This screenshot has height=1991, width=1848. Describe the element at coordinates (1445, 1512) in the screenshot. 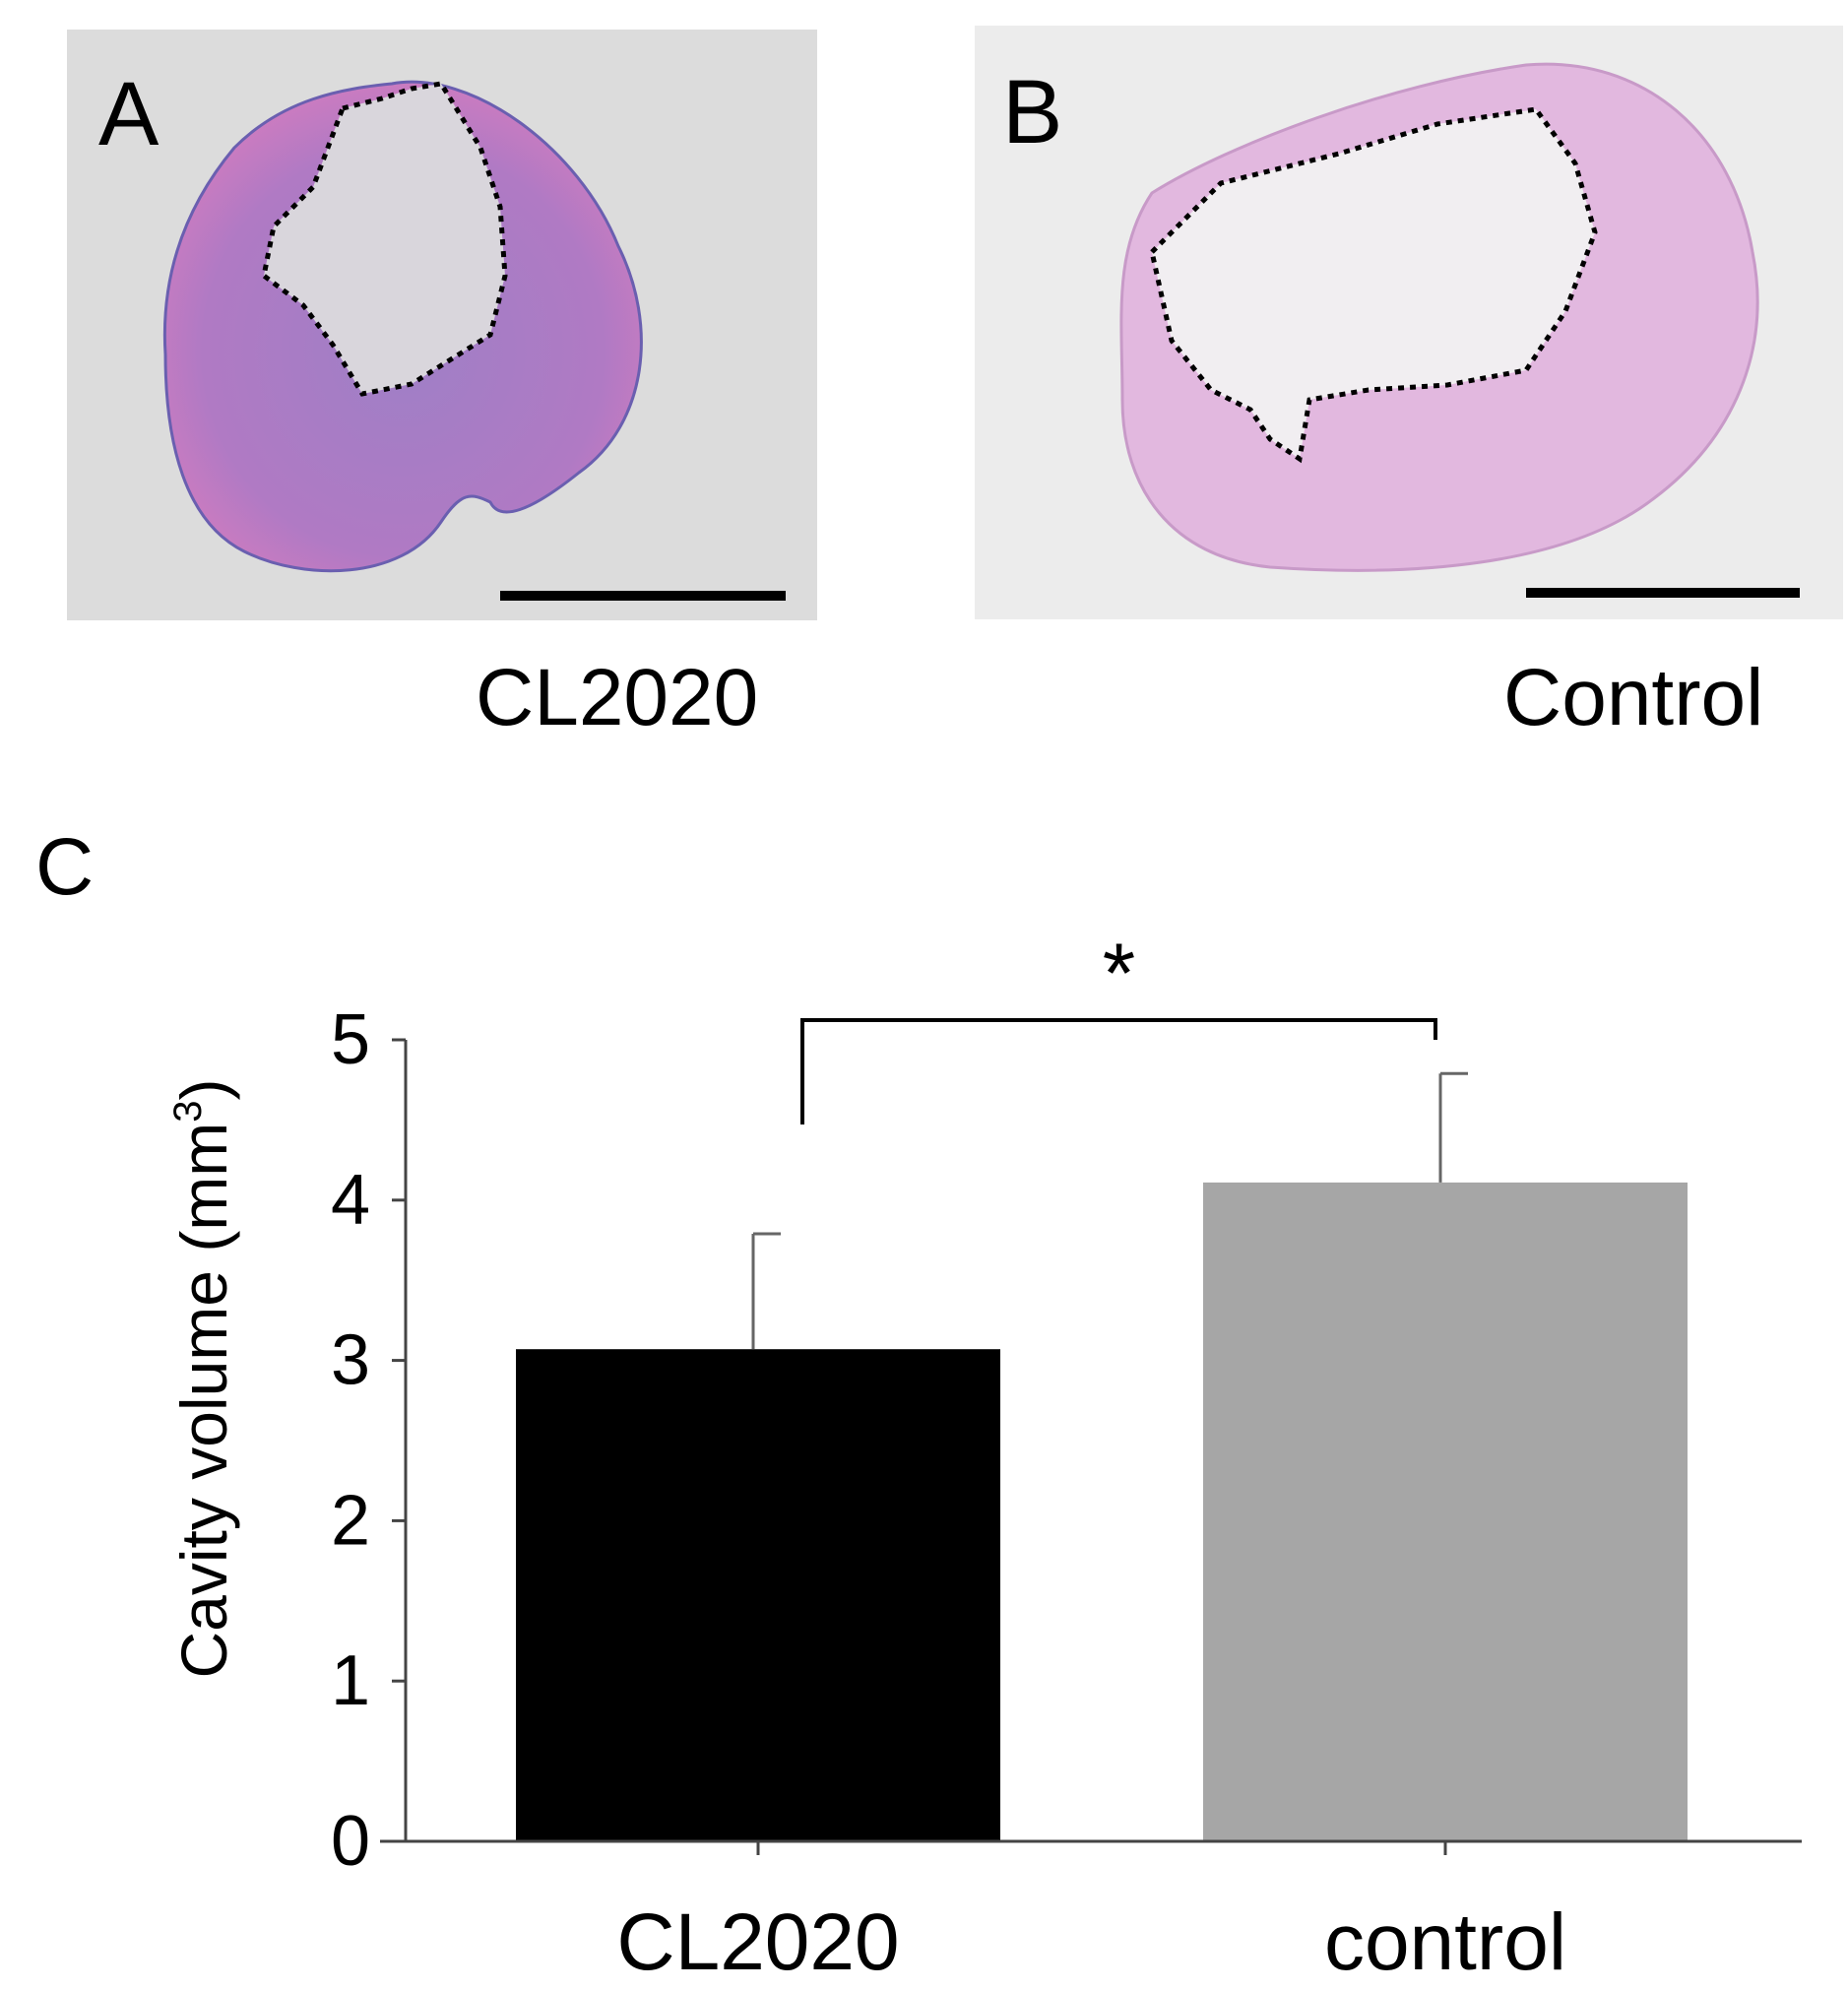

I see `bar-control` at that location.